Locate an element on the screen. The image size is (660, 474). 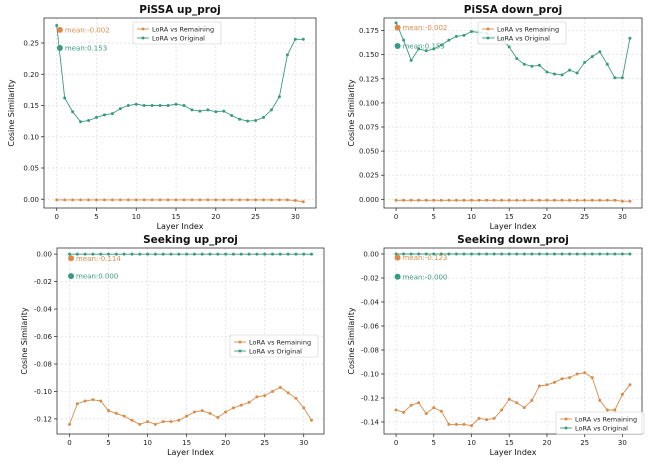
y-tick-label: 0.05 is located at coordinates (31, 169).